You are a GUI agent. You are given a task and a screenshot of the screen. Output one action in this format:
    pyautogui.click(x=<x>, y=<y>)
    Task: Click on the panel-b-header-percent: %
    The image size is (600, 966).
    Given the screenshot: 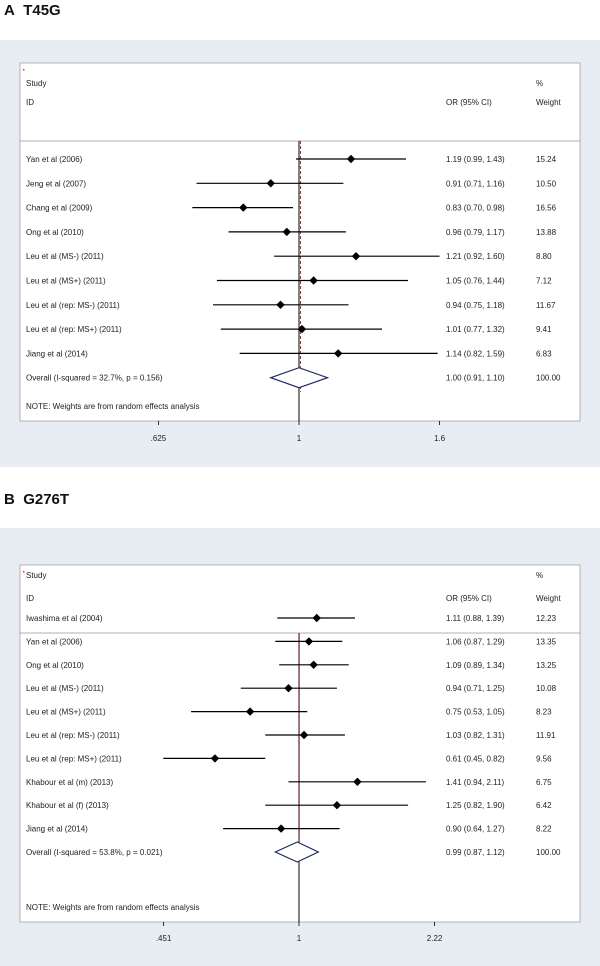 What is the action you would take?
    pyautogui.click(x=539, y=575)
    